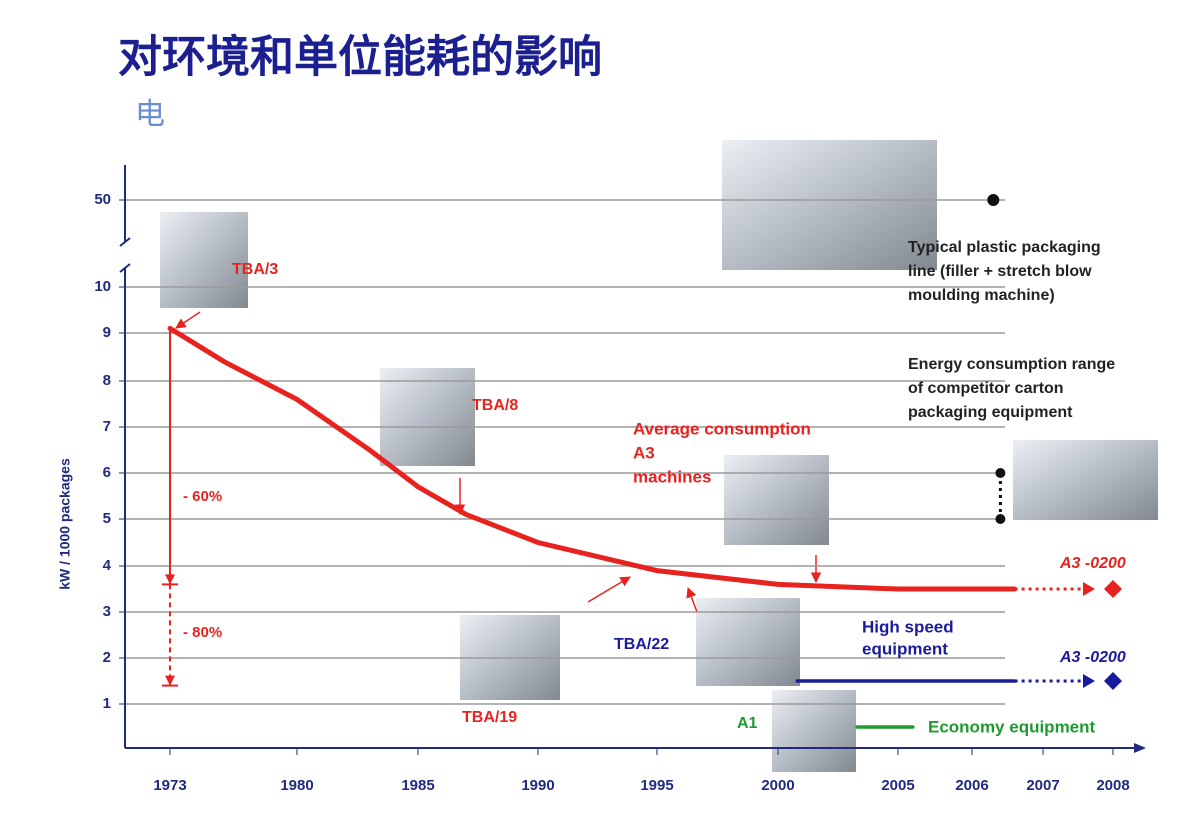 Image resolution: width=1185 pixels, height=835 pixels. I want to click on series-label: machines, so click(672, 476).